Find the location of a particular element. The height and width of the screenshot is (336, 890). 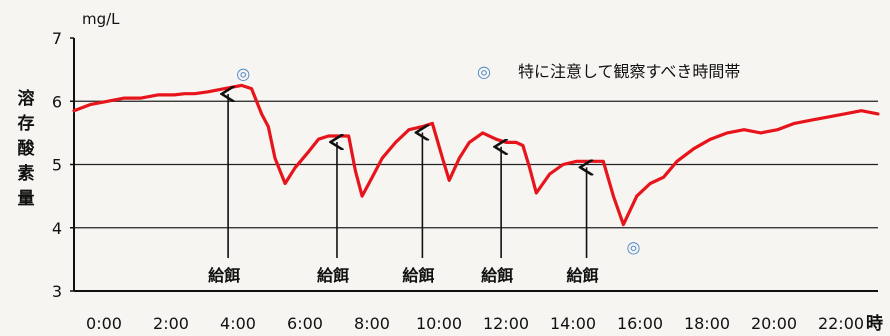

y-title-char: 素 is located at coordinates (26, 174).